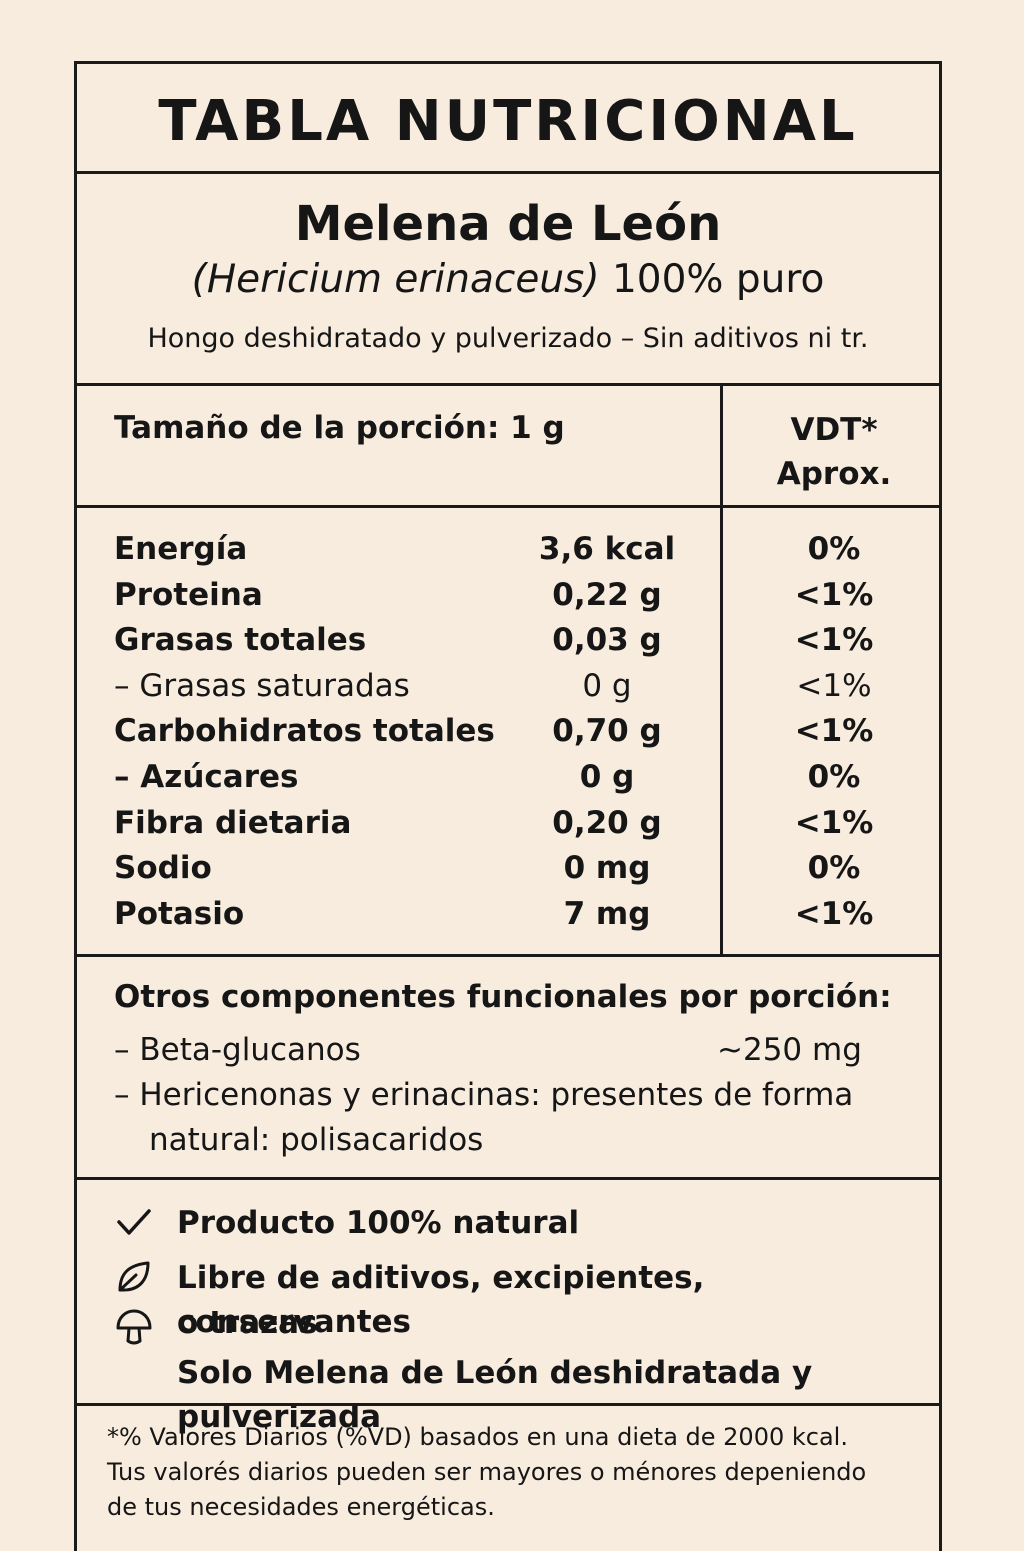  Describe the element at coordinates (511, 595) in the screenshot. I see `nutrient-row: Proteina 0,22 g <1%` at that location.